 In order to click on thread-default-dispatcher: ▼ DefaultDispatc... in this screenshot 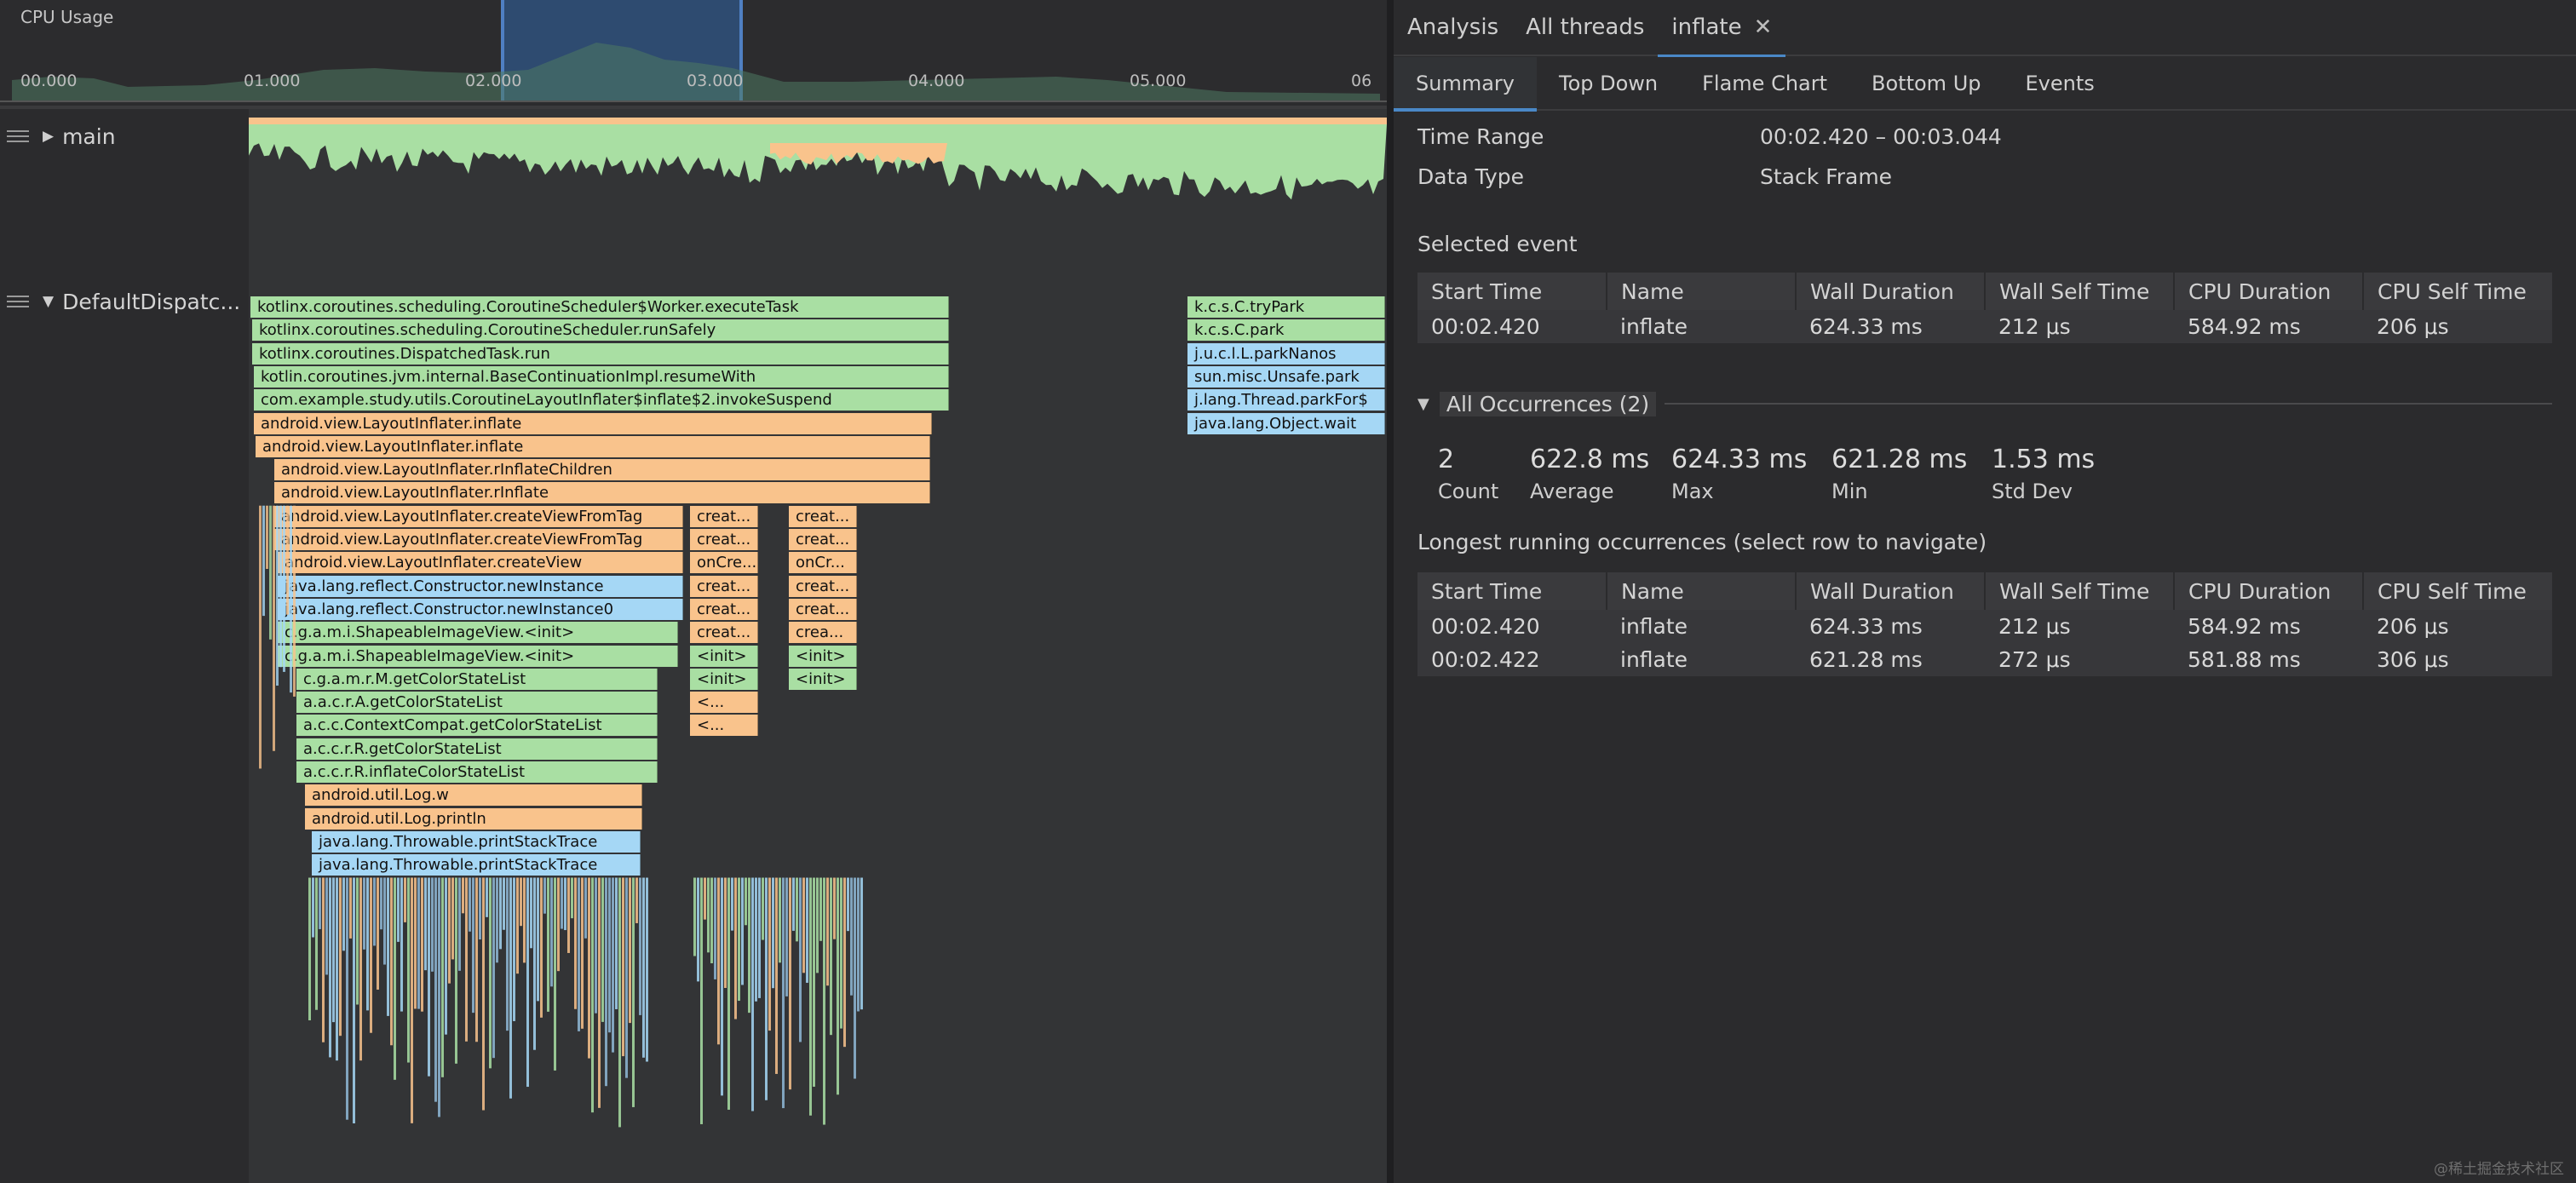, I will do `click(123, 301)`.